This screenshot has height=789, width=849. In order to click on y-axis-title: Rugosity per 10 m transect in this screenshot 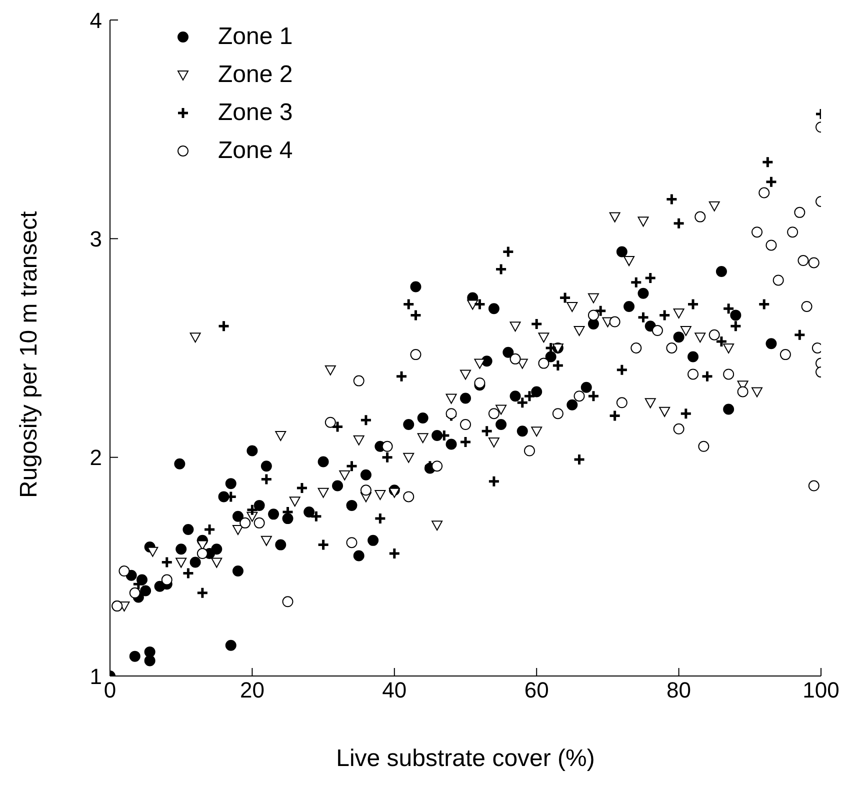, I will do `click(29, 354)`.